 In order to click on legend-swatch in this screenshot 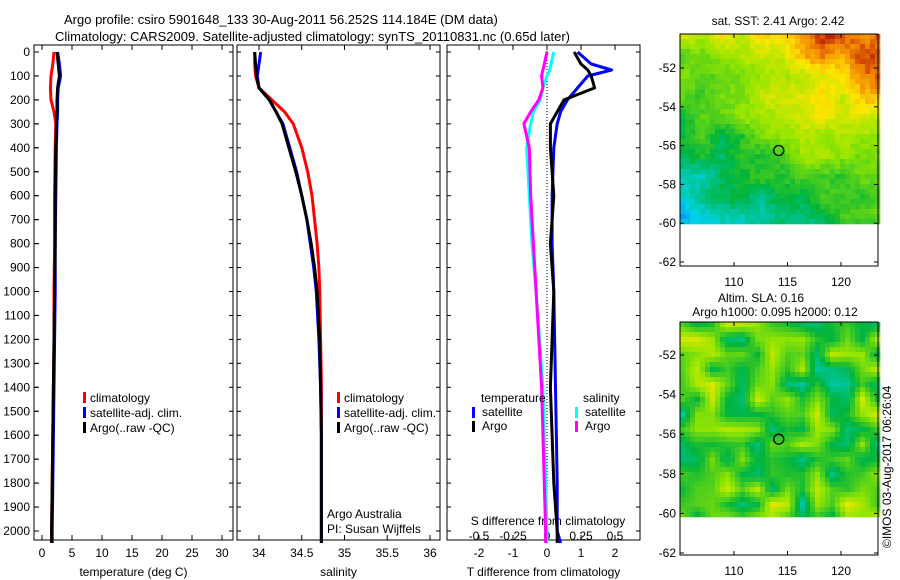, I will do `click(576, 412)`.